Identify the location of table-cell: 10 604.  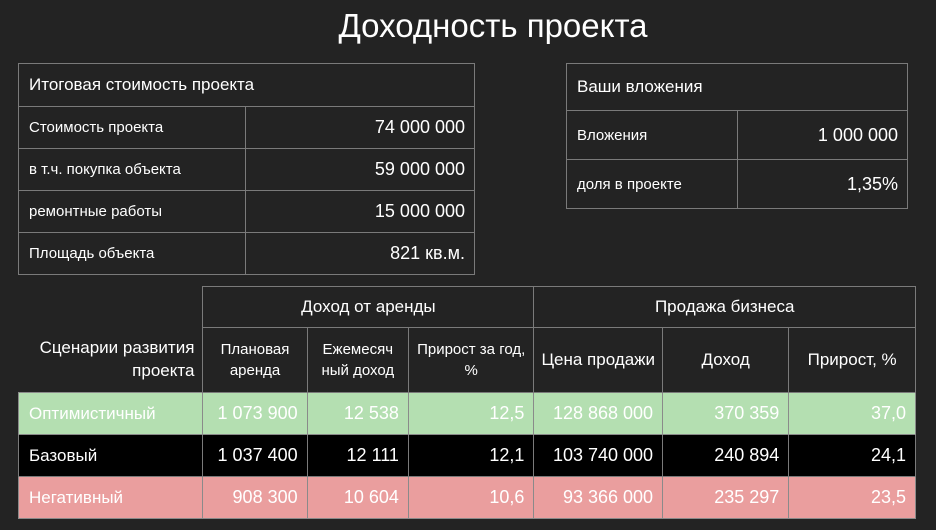
(357, 497).